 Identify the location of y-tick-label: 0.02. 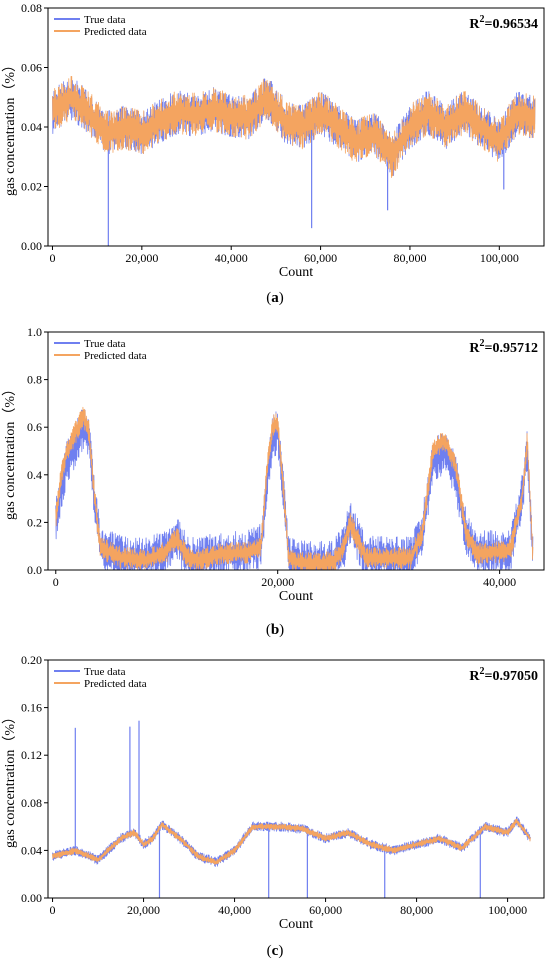
(31, 187).